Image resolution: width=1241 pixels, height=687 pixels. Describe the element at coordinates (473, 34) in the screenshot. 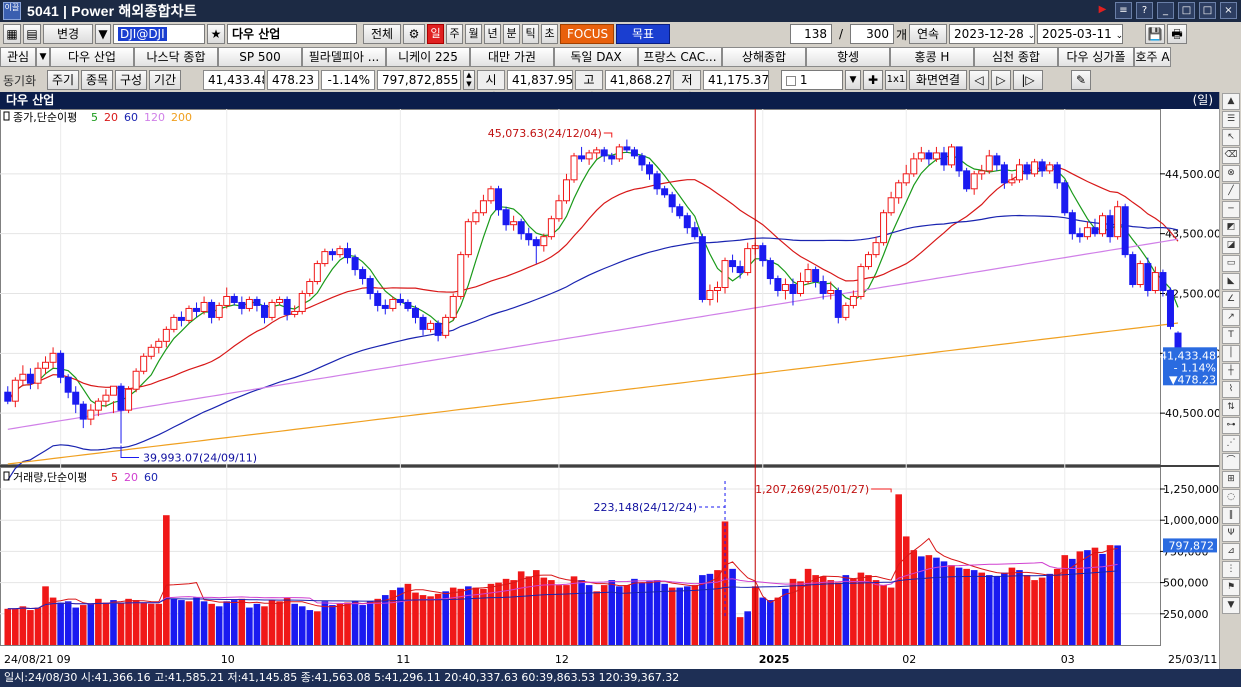

I see `period-month: 월` at that location.